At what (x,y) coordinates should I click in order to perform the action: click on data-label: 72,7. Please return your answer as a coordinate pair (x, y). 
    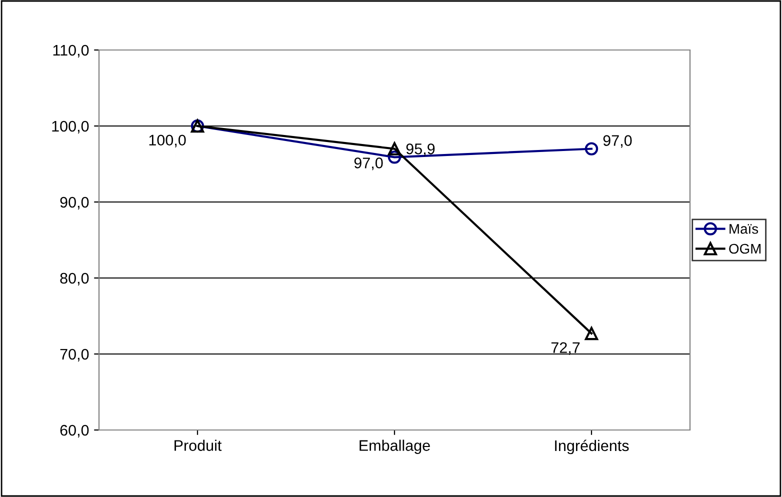
    Looking at the image, I should click on (565, 348).